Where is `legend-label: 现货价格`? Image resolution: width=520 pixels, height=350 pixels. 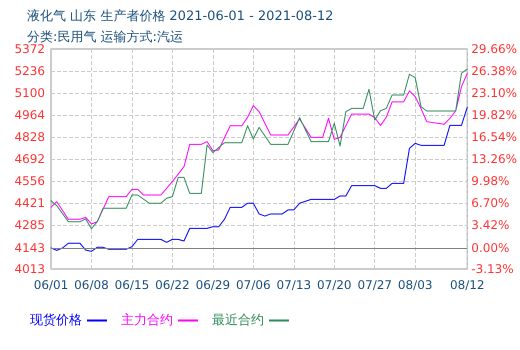 legend-label: 现货价格 is located at coordinates (56, 320).